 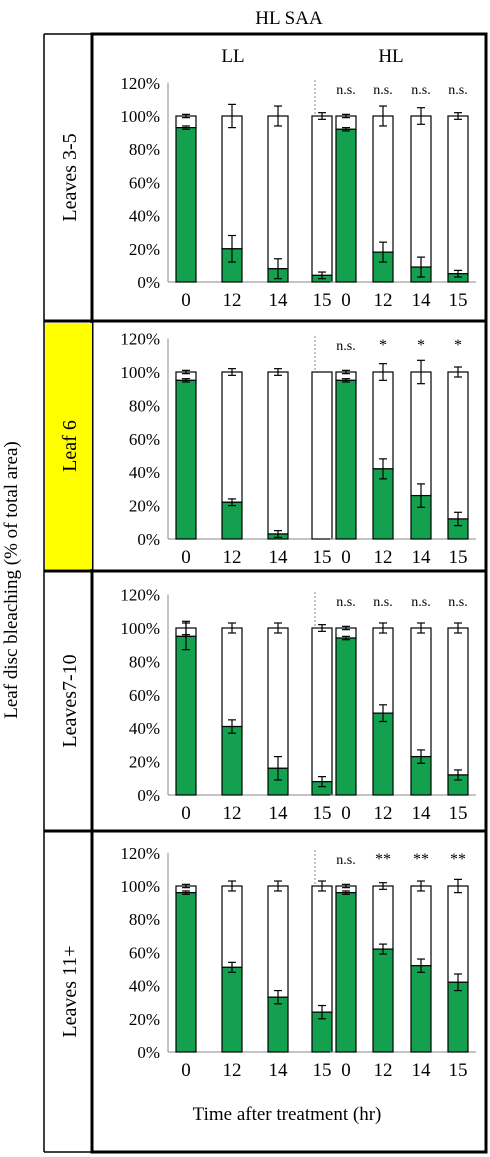 What do you see at coordinates (289, 18) in the screenshot?
I see `figure-title: HL SAA` at bounding box center [289, 18].